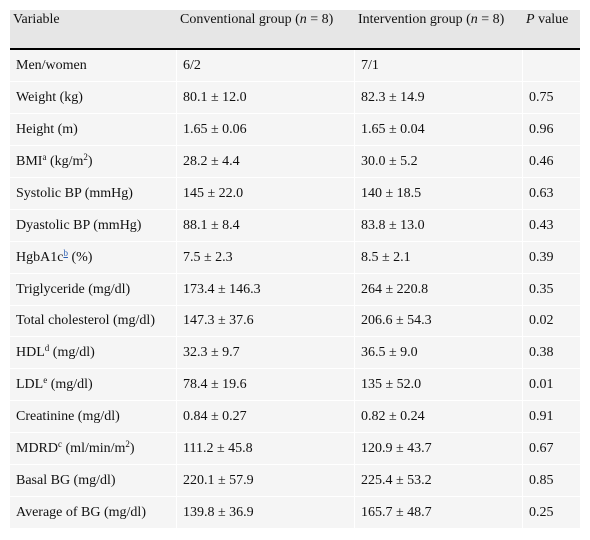 This screenshot has height=540, width=590. I want to click on table-row: BMIa (kg/m2) 28.2 ± 4.4 30.0 ± 5.2 0.46, so click(295, 162).